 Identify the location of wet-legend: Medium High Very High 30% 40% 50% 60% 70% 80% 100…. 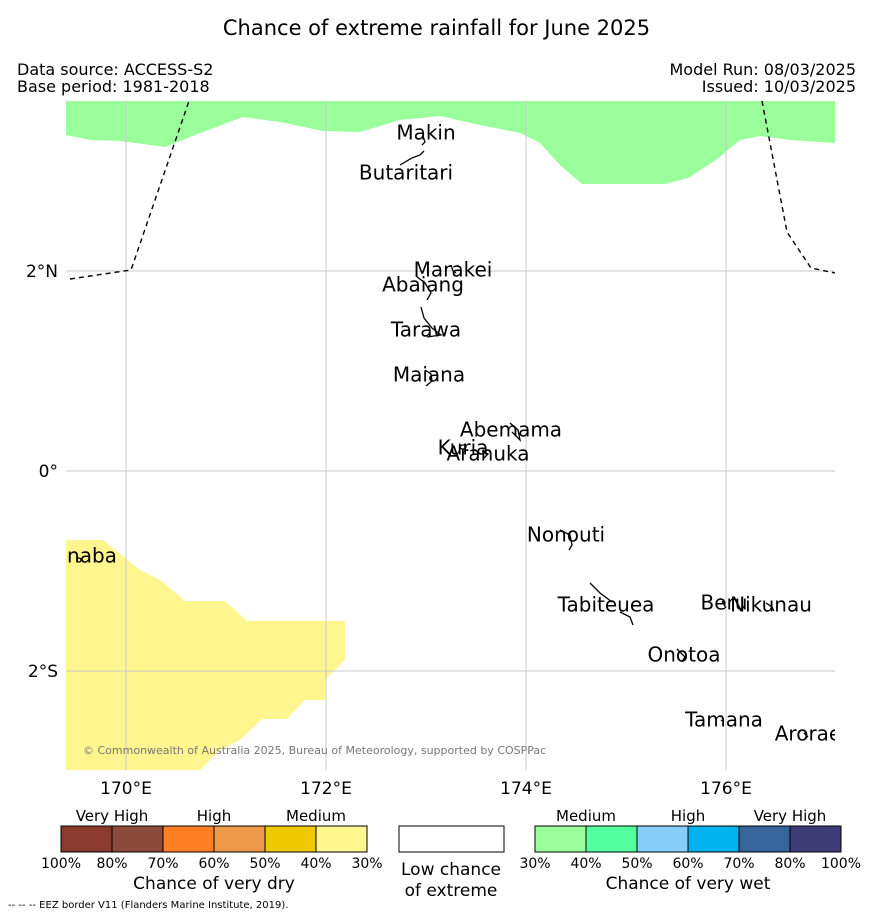
(690, 850).